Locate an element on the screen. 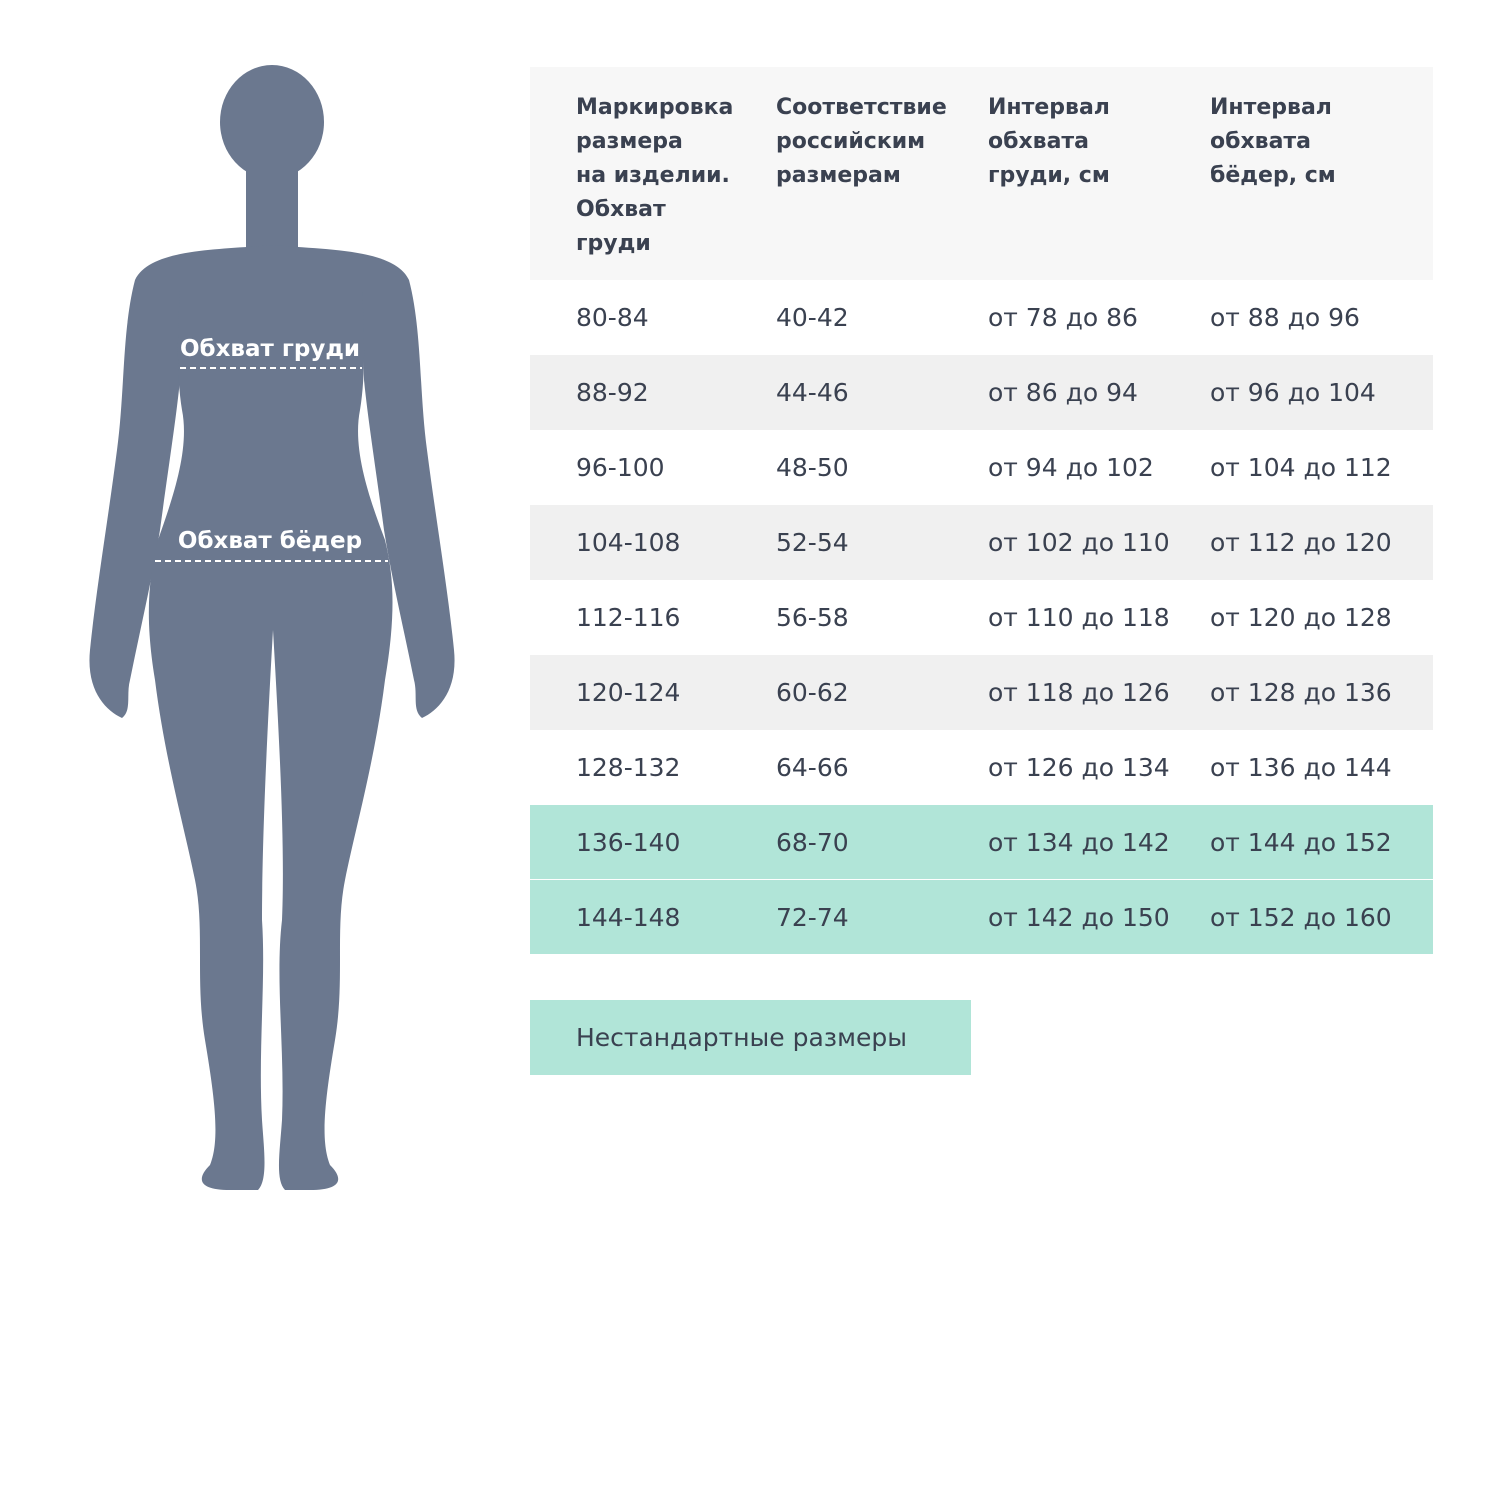 This screenshot has height=1500, width=1500. header-line: размерам is located at coordinates (838, 175).